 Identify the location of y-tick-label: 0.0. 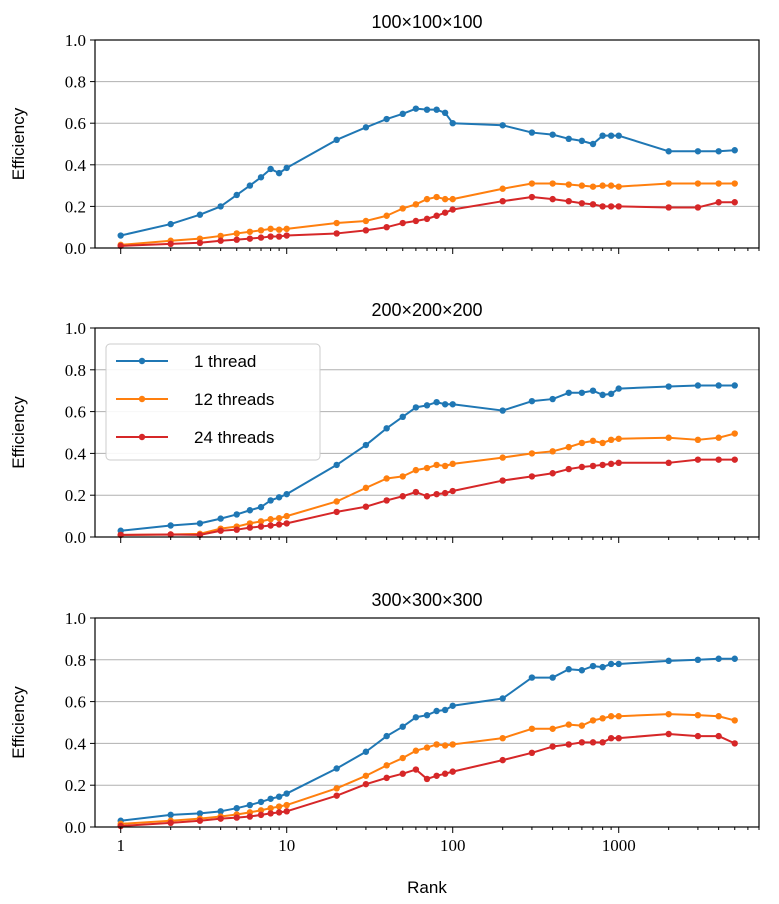
(75, 248).